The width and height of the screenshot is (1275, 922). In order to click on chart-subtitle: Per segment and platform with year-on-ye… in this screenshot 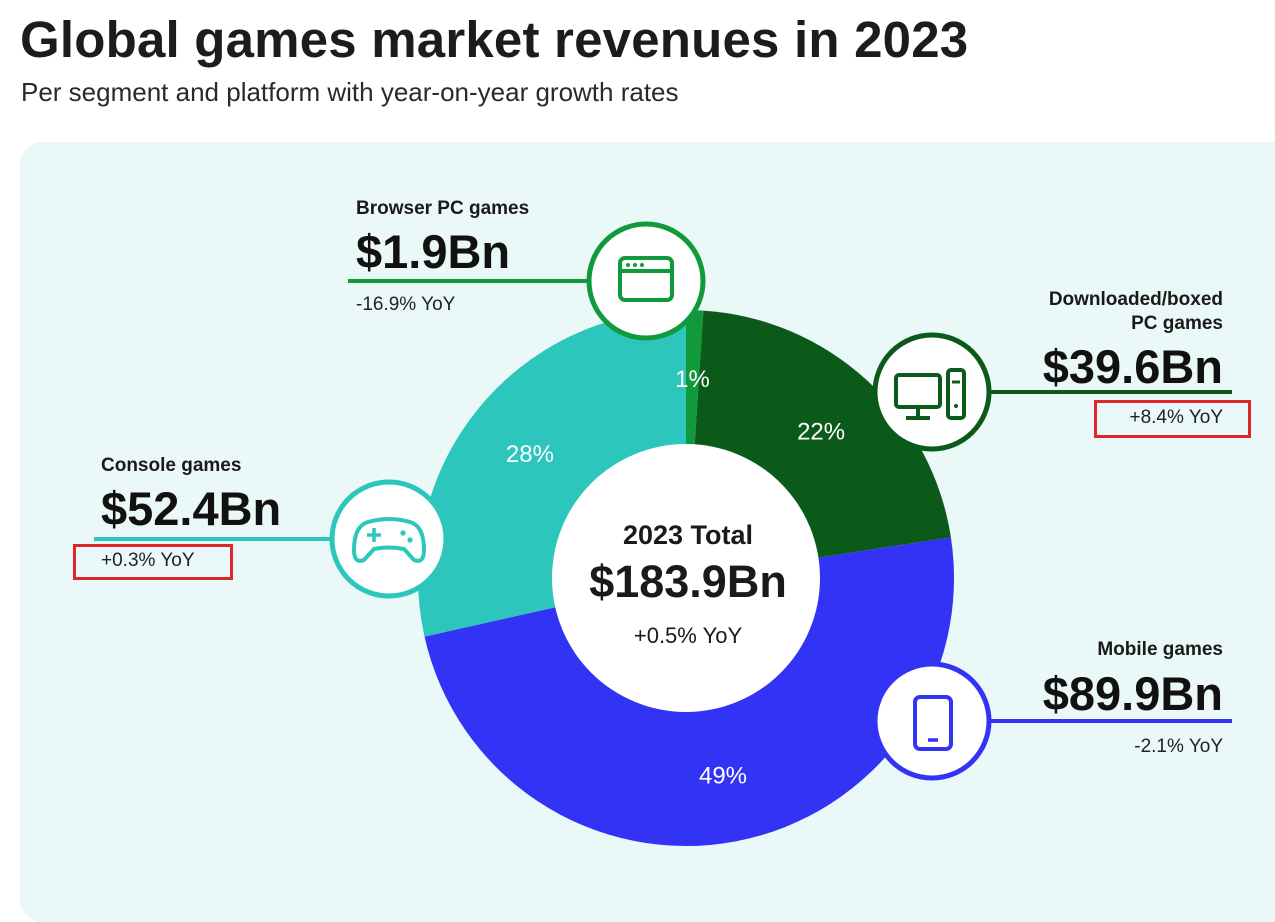, I will do `click(350, 92)`.